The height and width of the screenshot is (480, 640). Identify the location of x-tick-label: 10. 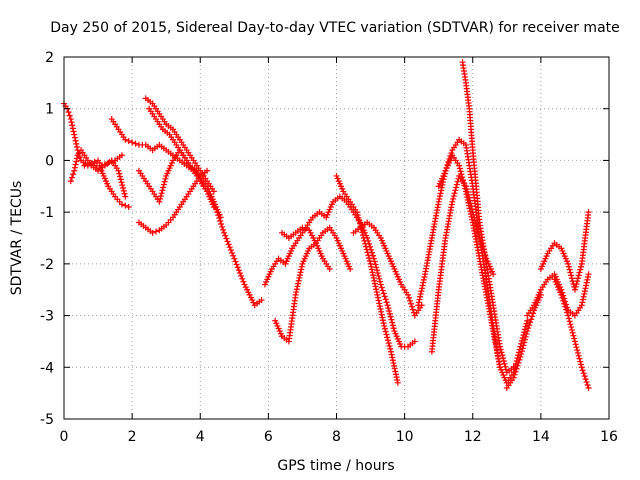
(405, 437).